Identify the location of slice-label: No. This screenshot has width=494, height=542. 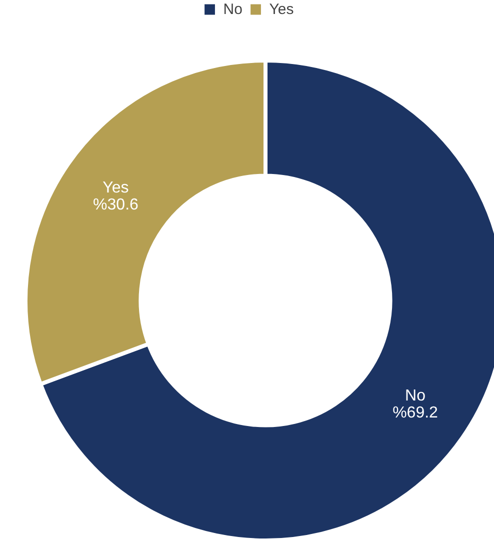
(415, 396).